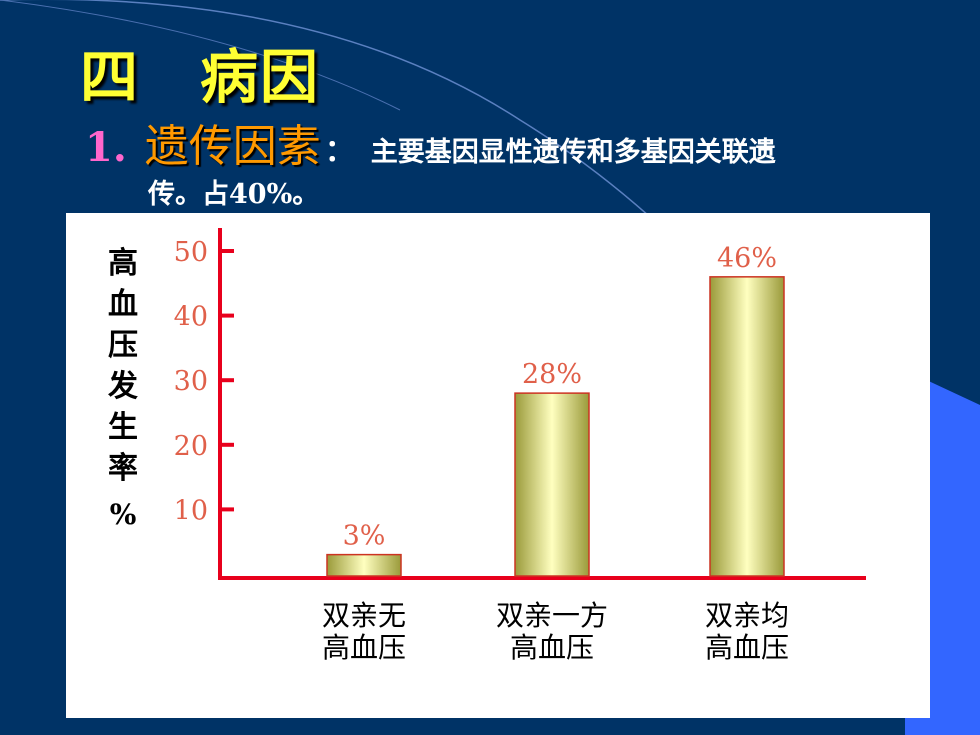  I want to click on subheading-text-line2: 传。占40%。, so click(234, 194).